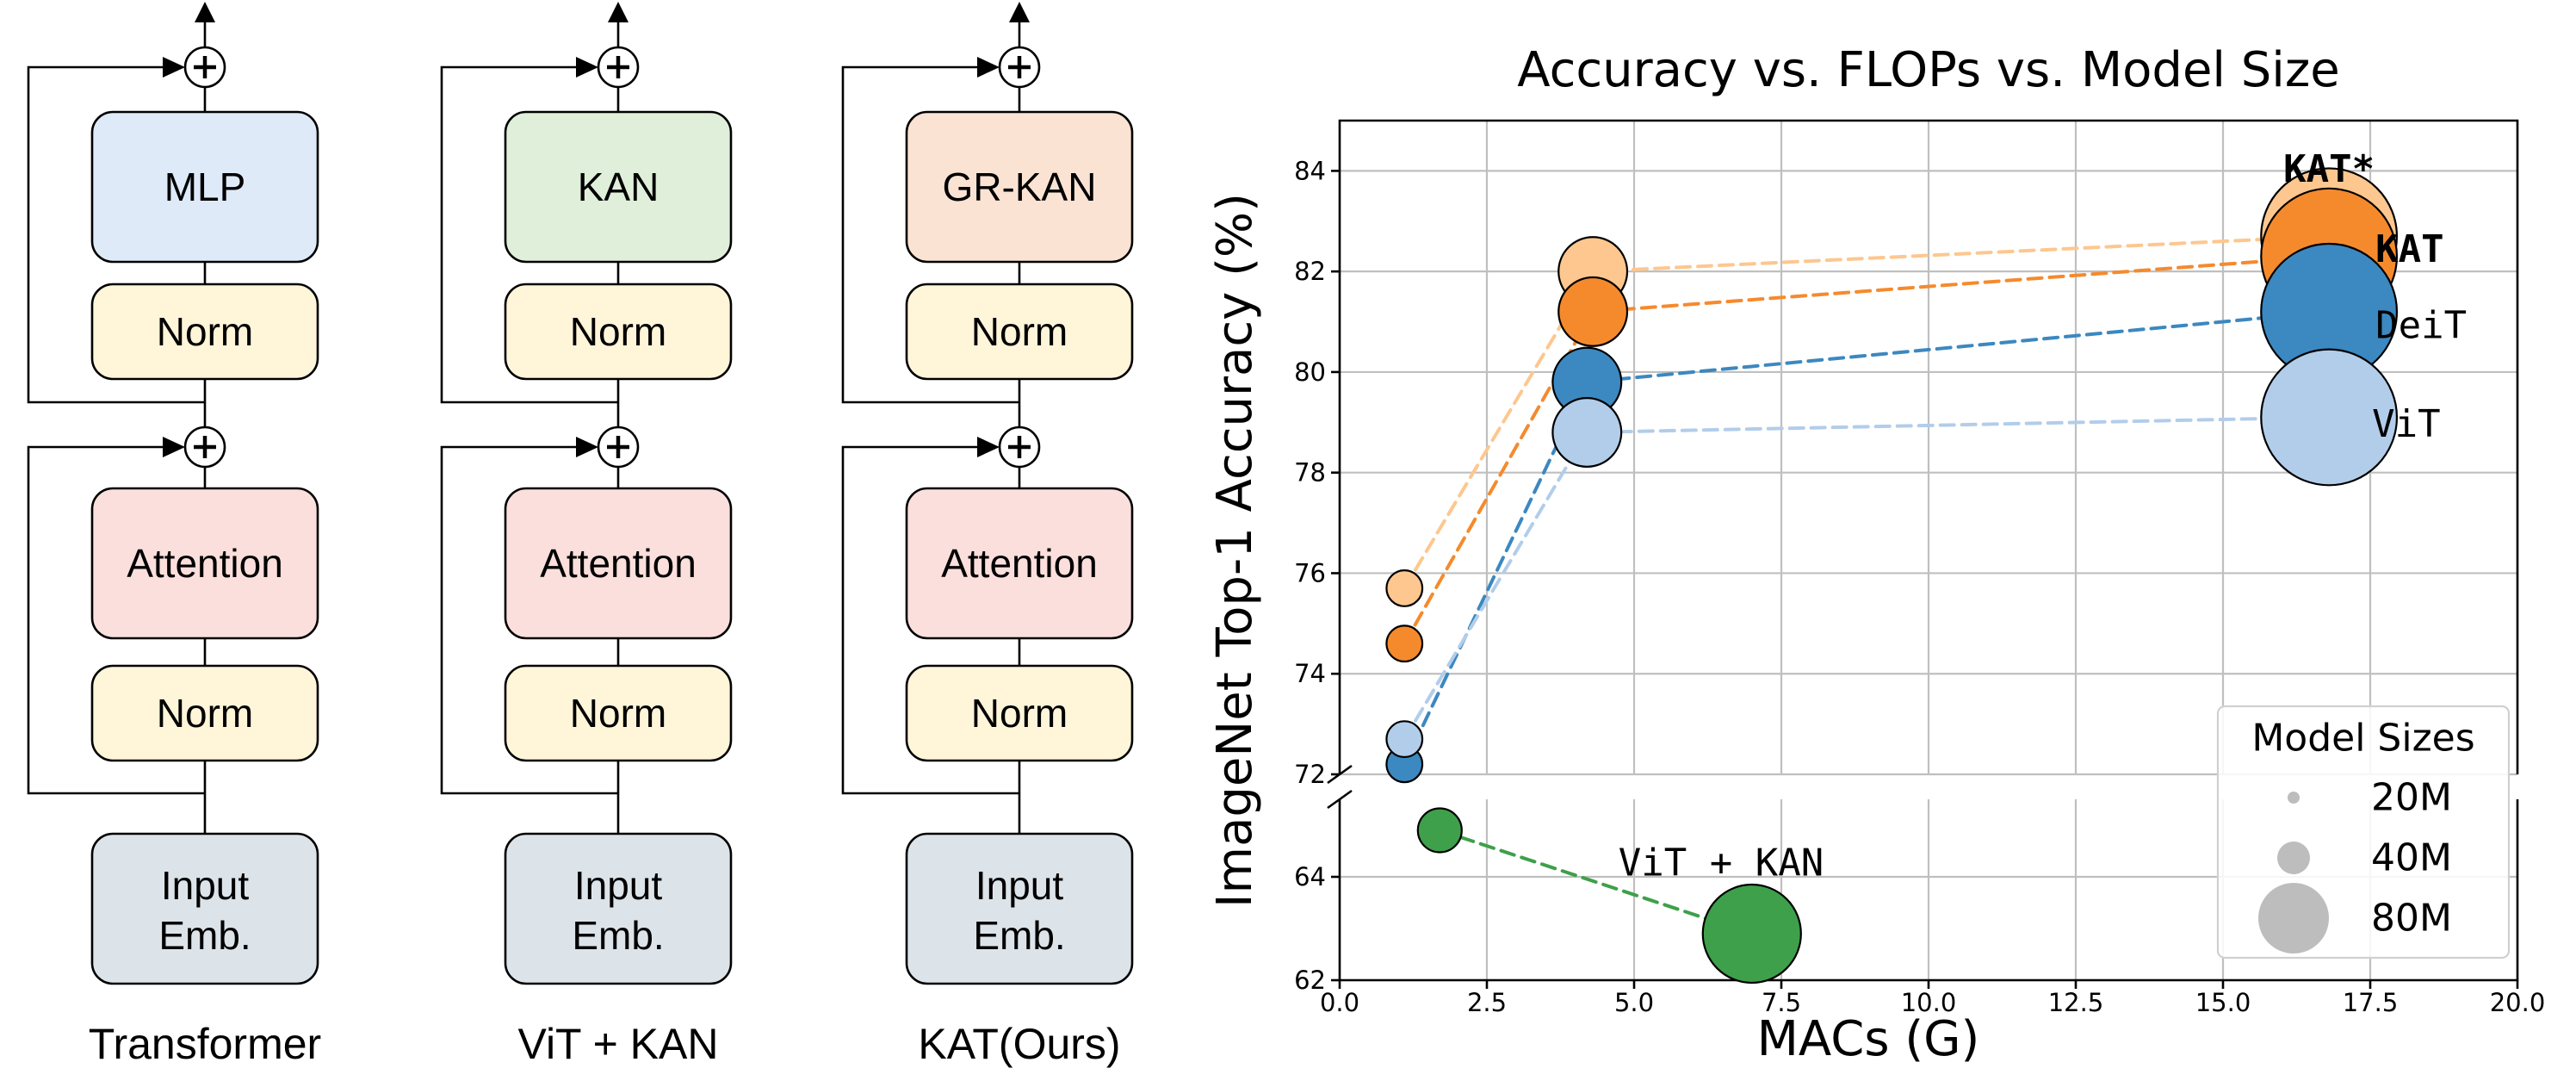 This screenshot has width=2576, height=1087. I want to click on block-top-label: GR-KAN, so click(1020, 187).